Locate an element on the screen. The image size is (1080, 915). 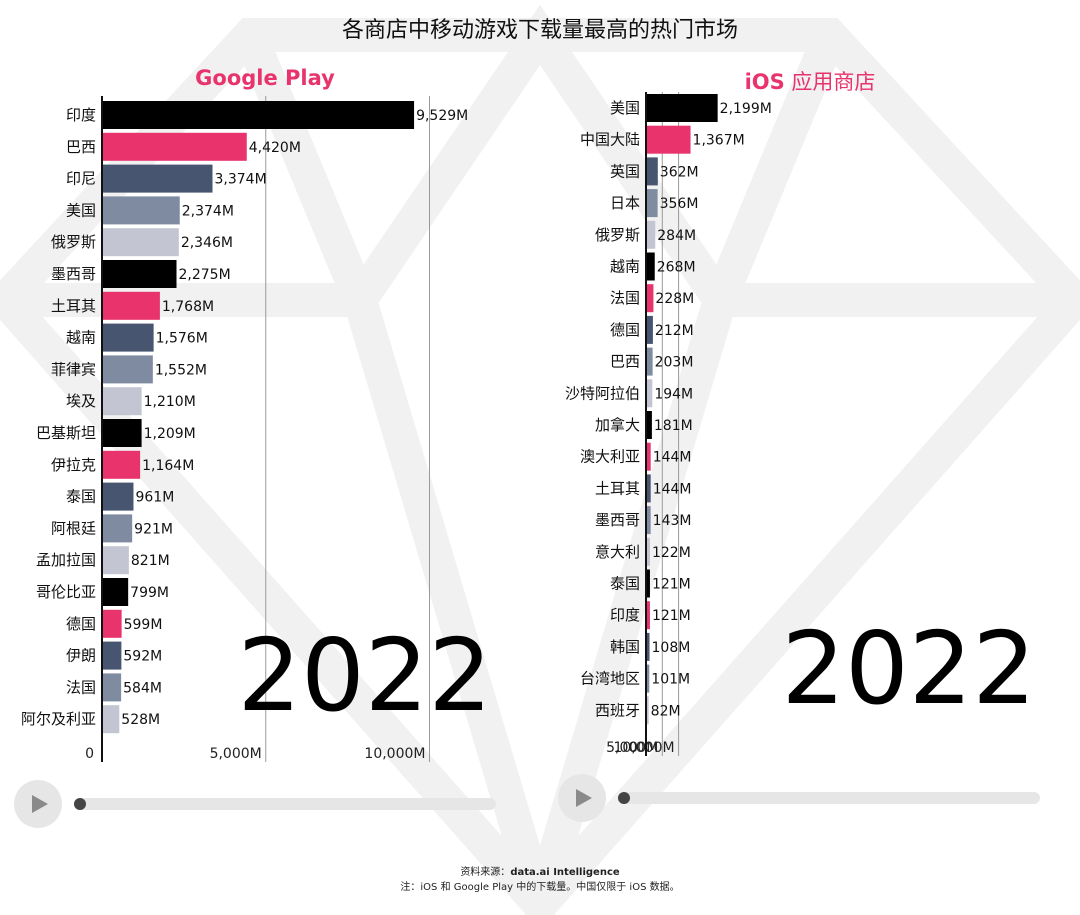
gp-category-label: 巴基斯坦 is located at coordinates (66, 433).